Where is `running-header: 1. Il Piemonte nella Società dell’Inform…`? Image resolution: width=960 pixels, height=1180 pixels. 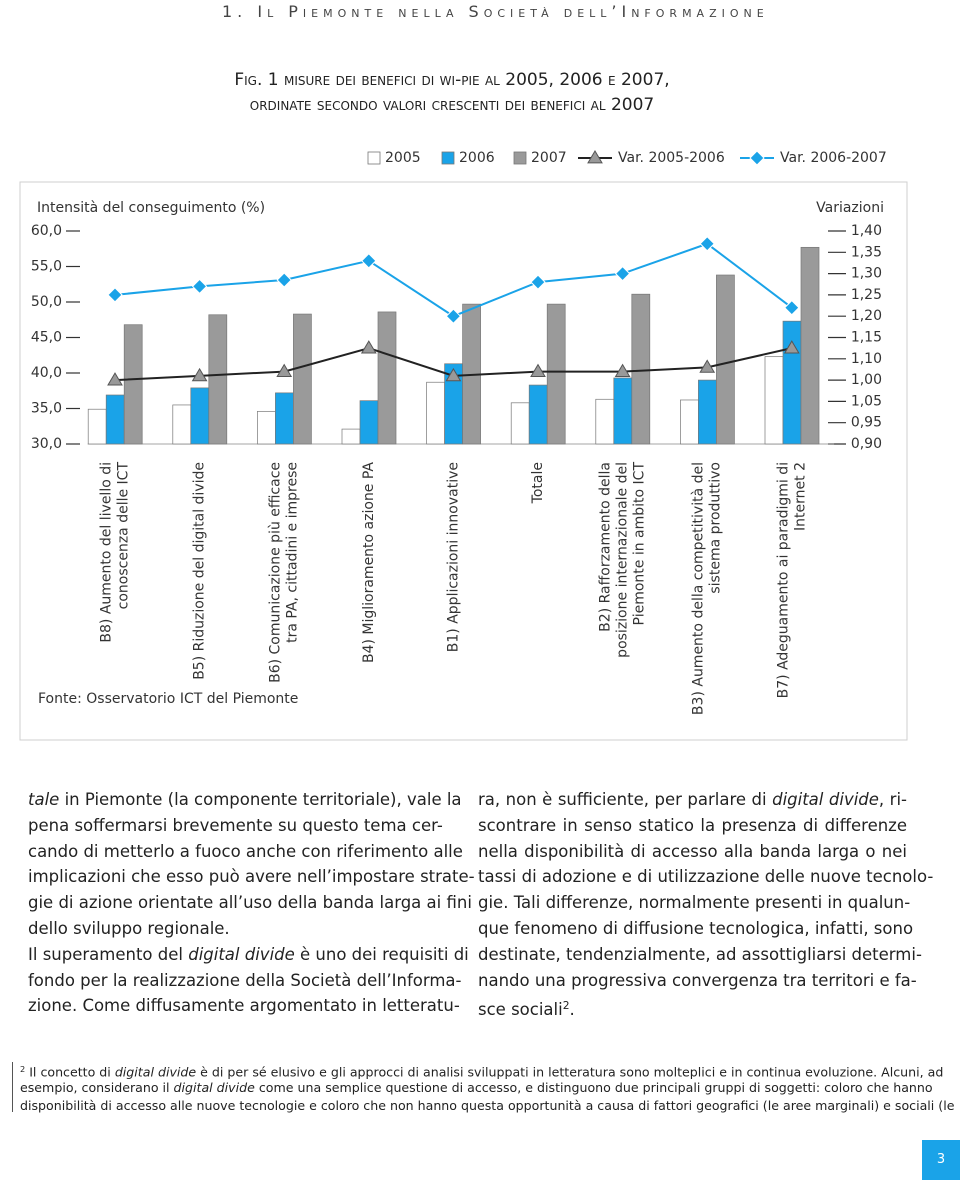
running-header: 1. Il Piemonte nella Società dell’Inform… is located at coordinates (495, 11).